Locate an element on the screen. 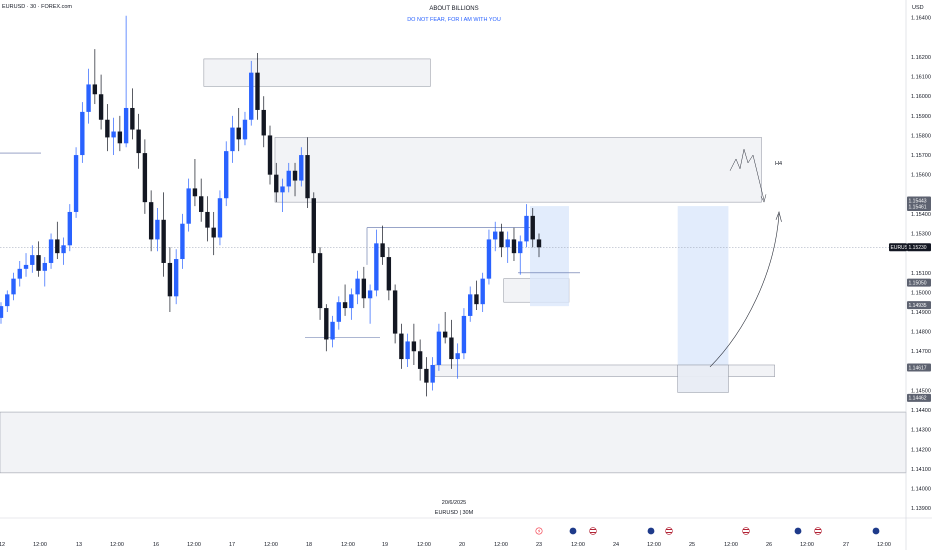 This screenshot has width=932, height=550. footer-date: 20/6/2025 is located at coordinates (454, 503).